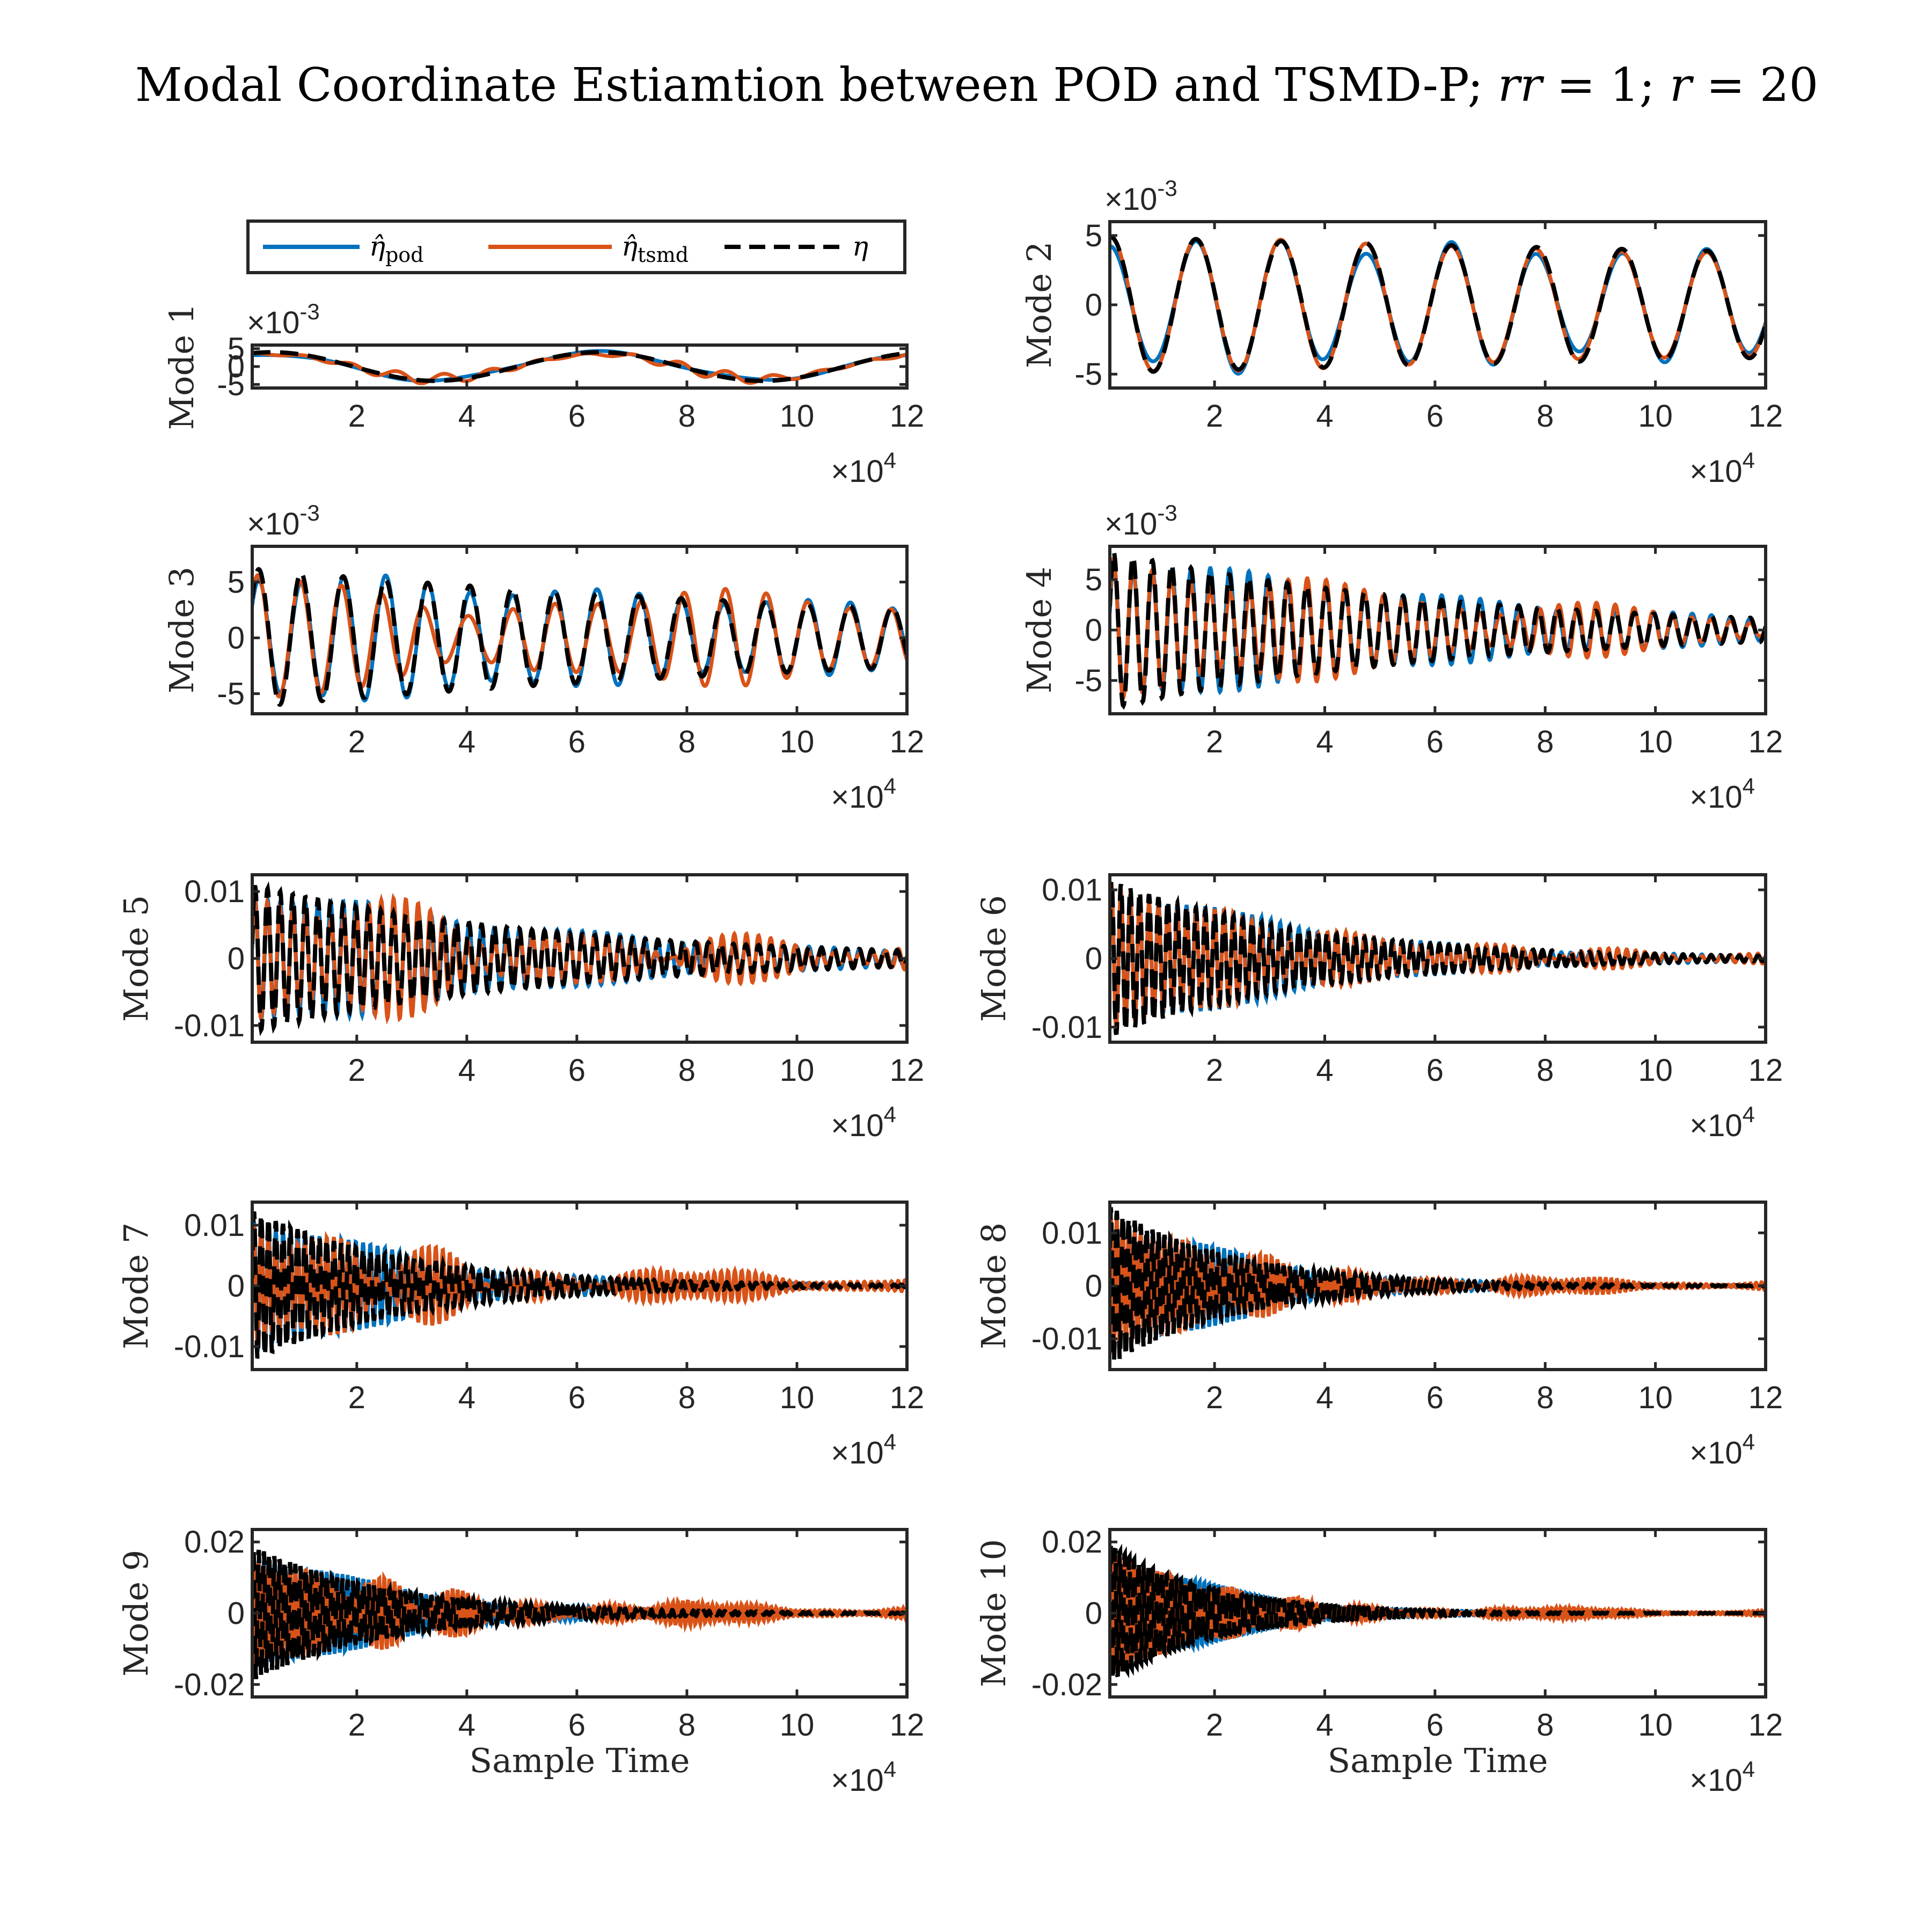 Image resolution: width=1932 pixels, height=1932 pixels. Describe the element at coordinates (1521, 85) in the screenshot. I see `title-rr: rr` at that location.